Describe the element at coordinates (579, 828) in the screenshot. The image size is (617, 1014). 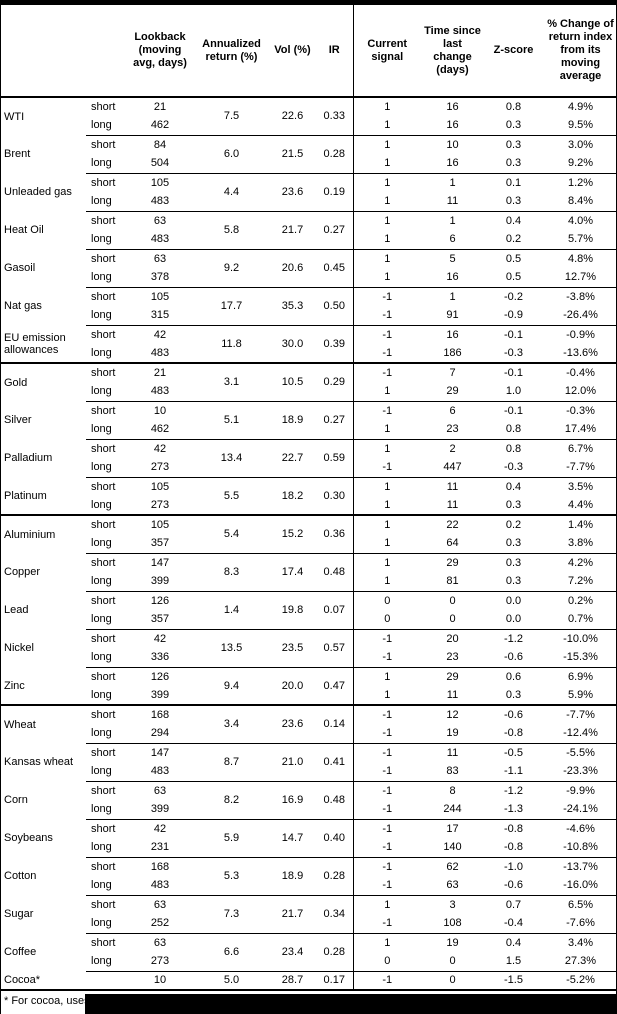
I see `pct-change-cell: -4.6%` at that location.